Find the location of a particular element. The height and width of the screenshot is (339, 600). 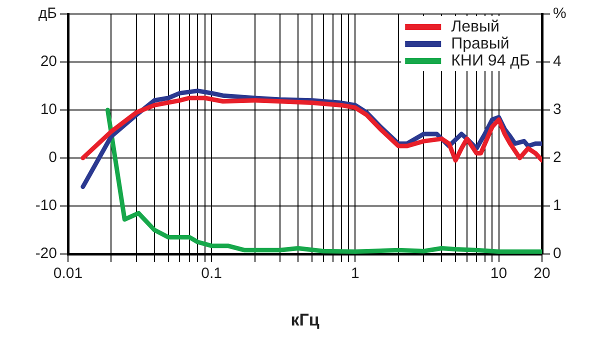

y2-tick-label: 3 is located at coordinates (557, 109).